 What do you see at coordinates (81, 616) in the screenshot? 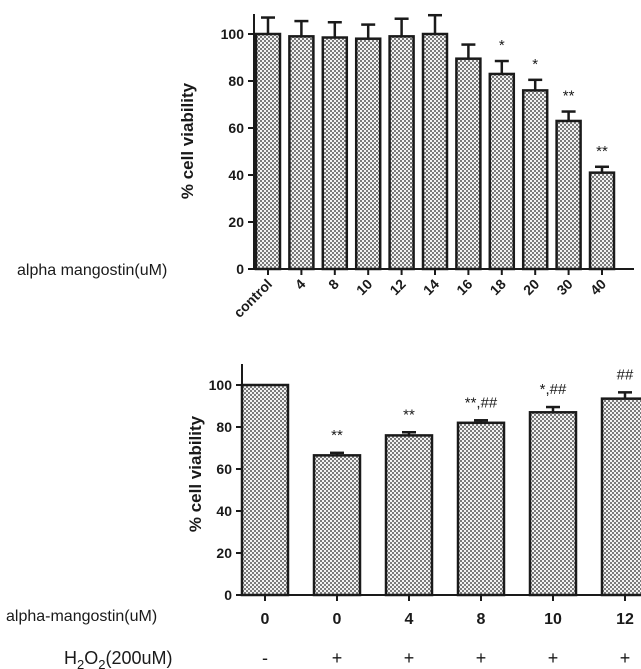
I see `chart-bottom-x-axis-label: alpha-mangostin(uM)` at bounding box center [81, 616].